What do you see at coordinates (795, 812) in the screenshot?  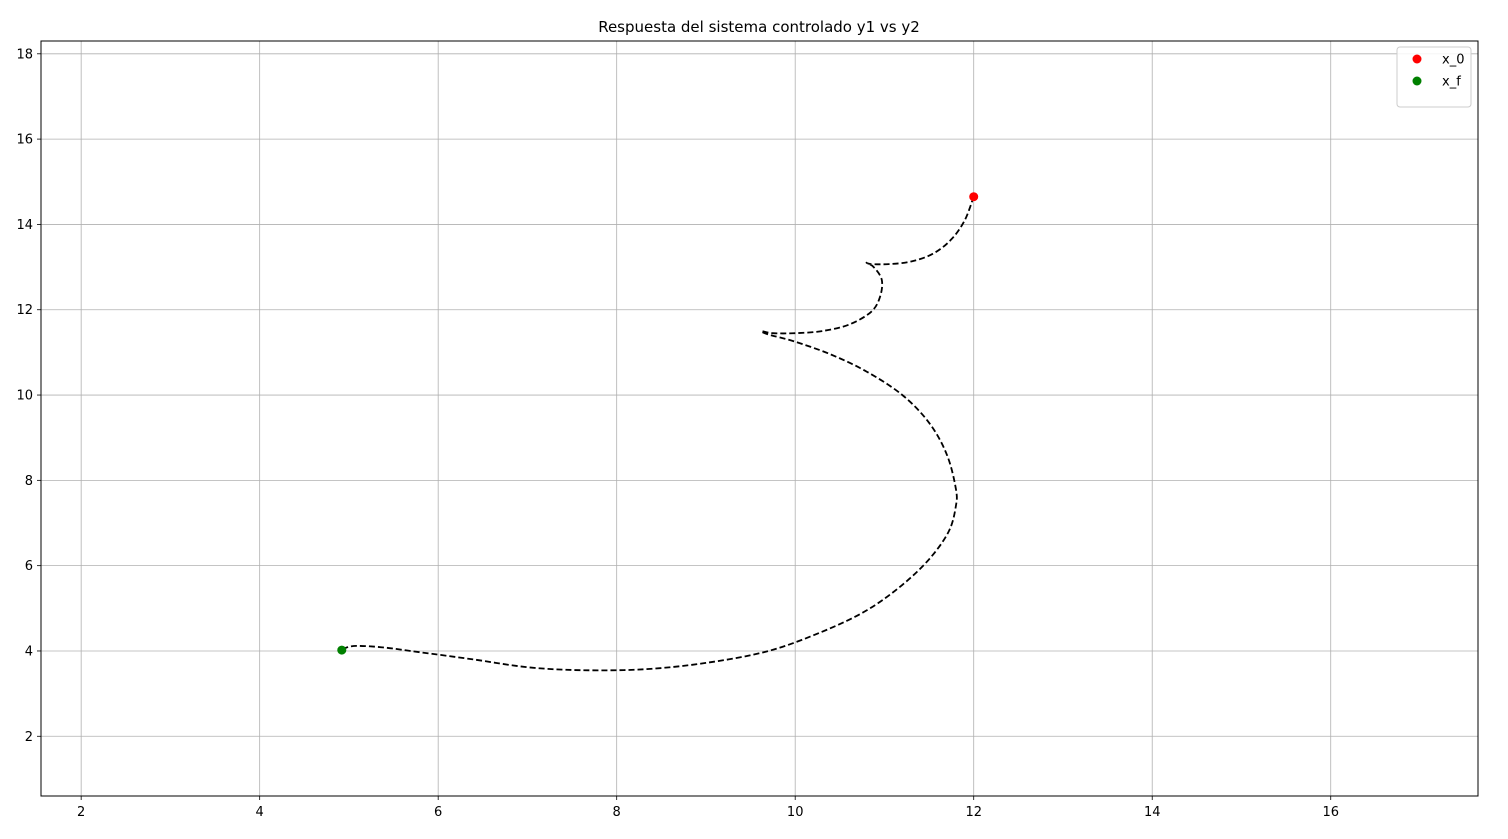 I see `x-tick-label: 10` at bounding box center [795, 812].